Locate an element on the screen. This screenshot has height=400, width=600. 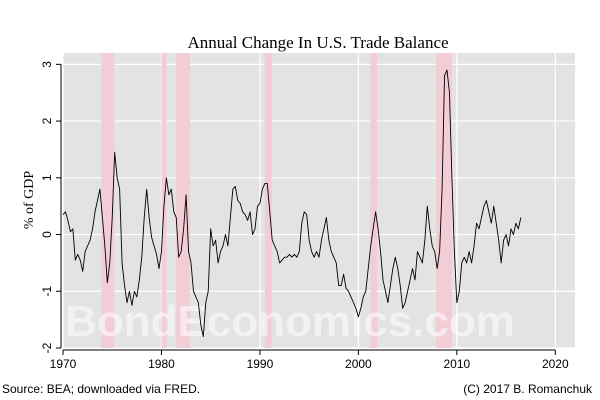
y-tick-label-1: 1 is located at coordinates (47, 177).